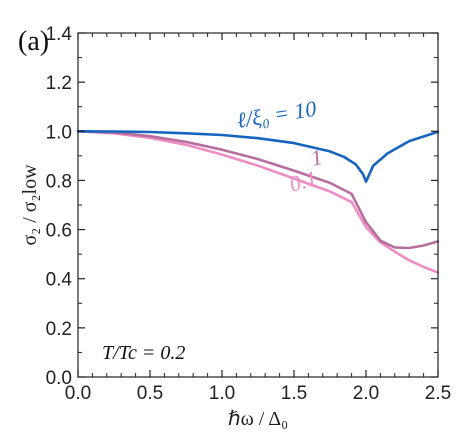  Describe the element at coordinates (78, 393) in the screenshot. I see `x-tick-label: 0.0` at that location.